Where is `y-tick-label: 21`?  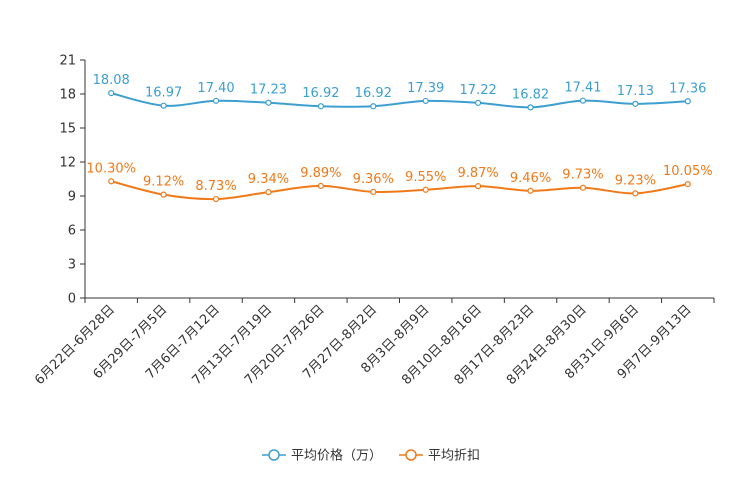 y-tick-label: 21 is located at coordinates (67, 61).